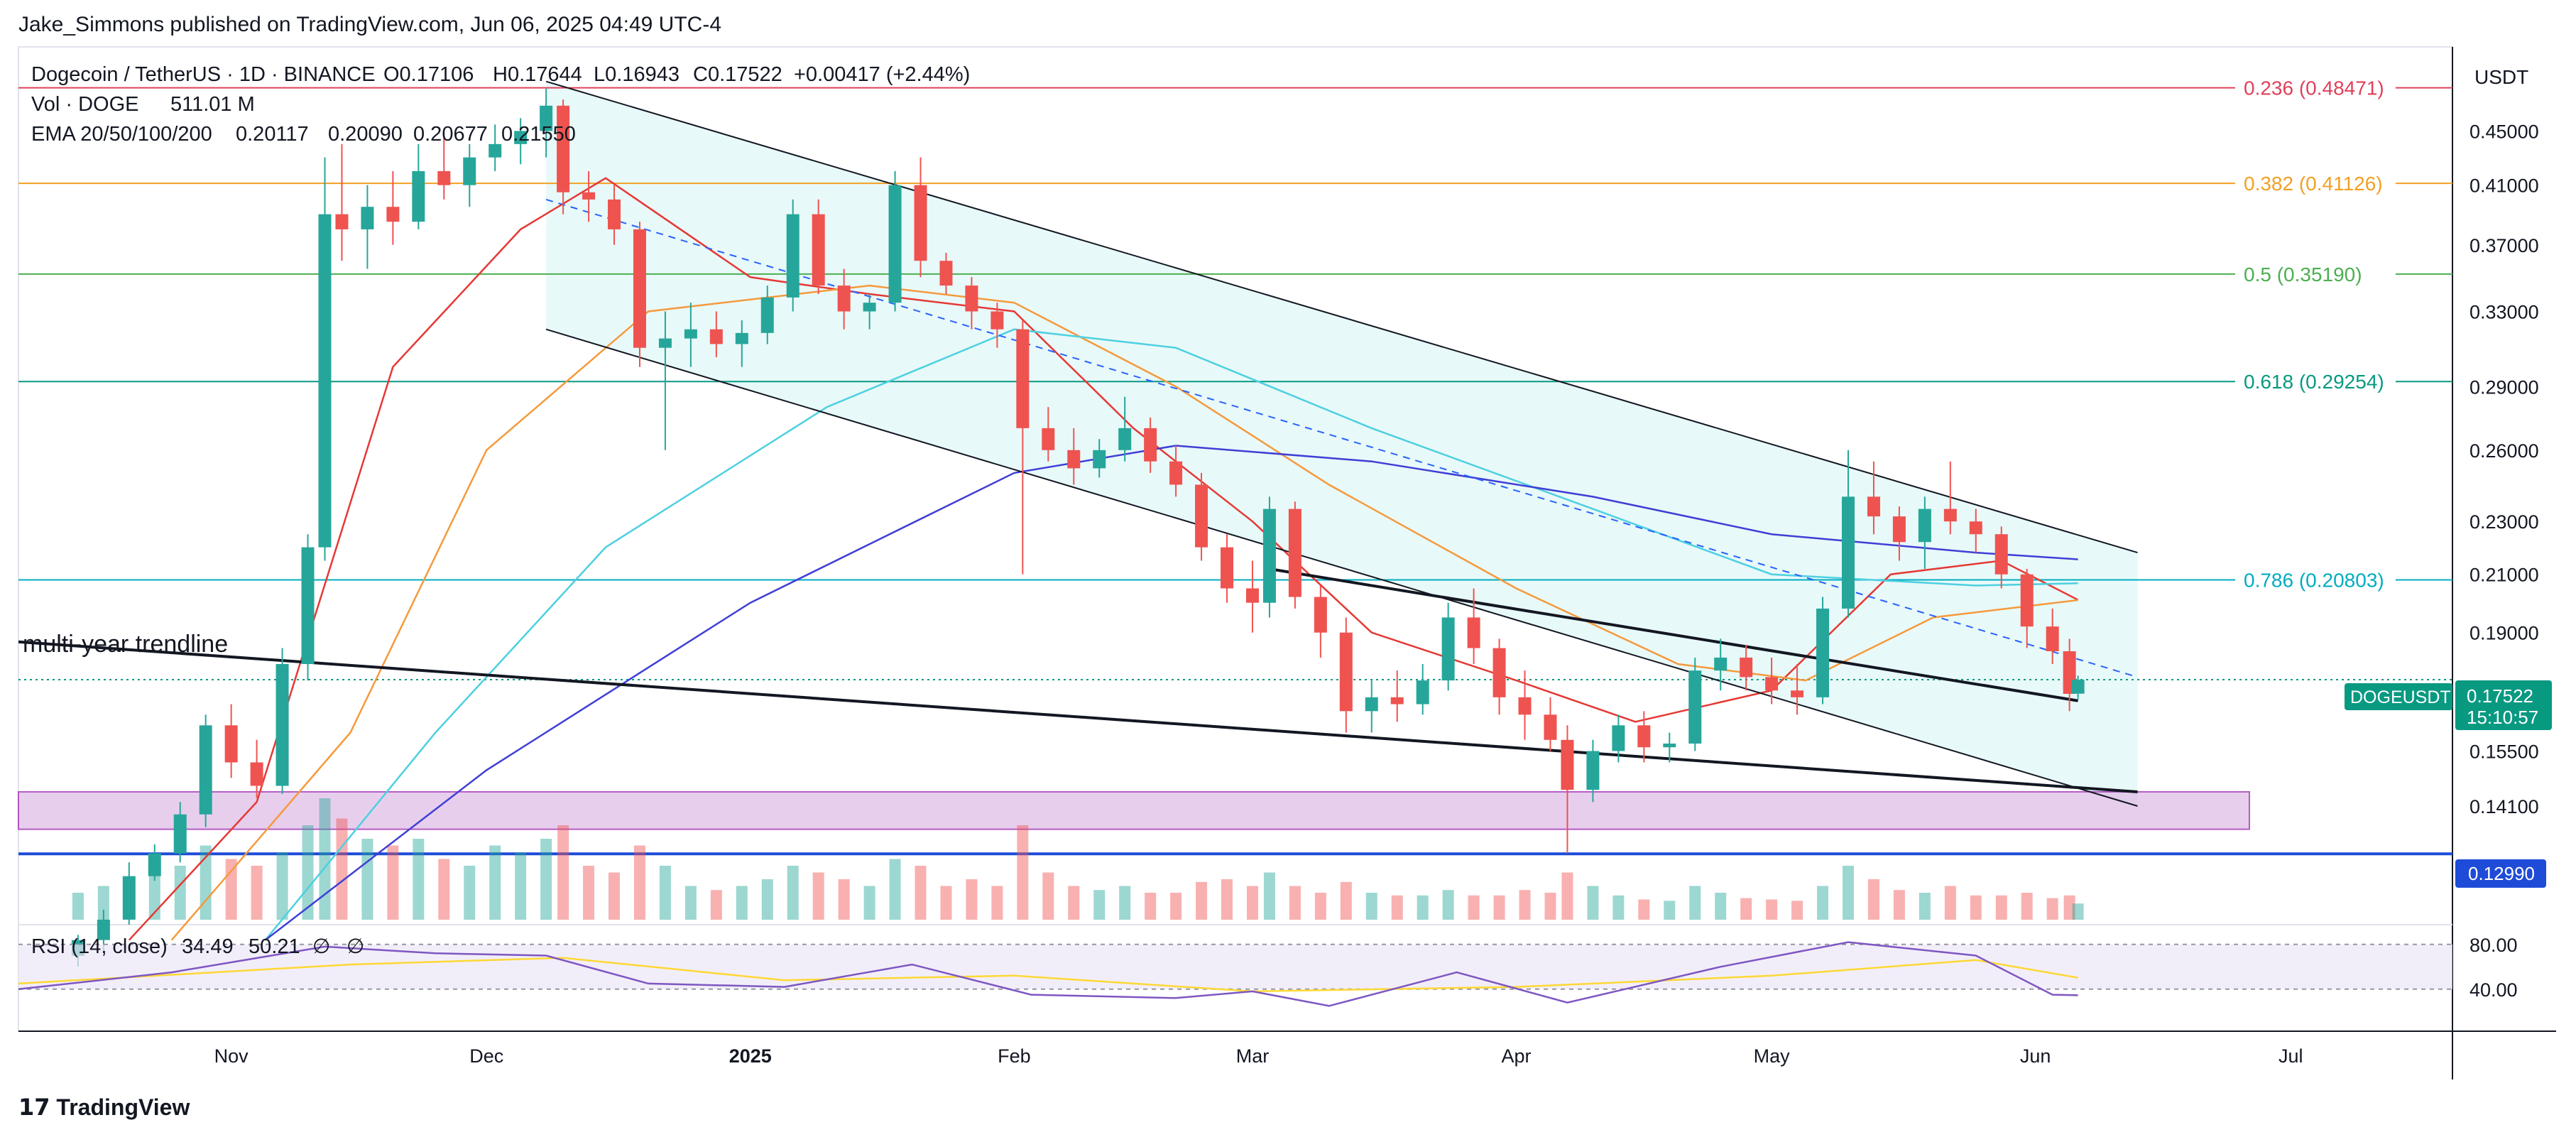 The width and height of the screenshot is (2576, 1142). What do you see at coordinates (428, 74) in the screenshot?
I see `legend-open: O0.17106` at bounding box center [428, 74].